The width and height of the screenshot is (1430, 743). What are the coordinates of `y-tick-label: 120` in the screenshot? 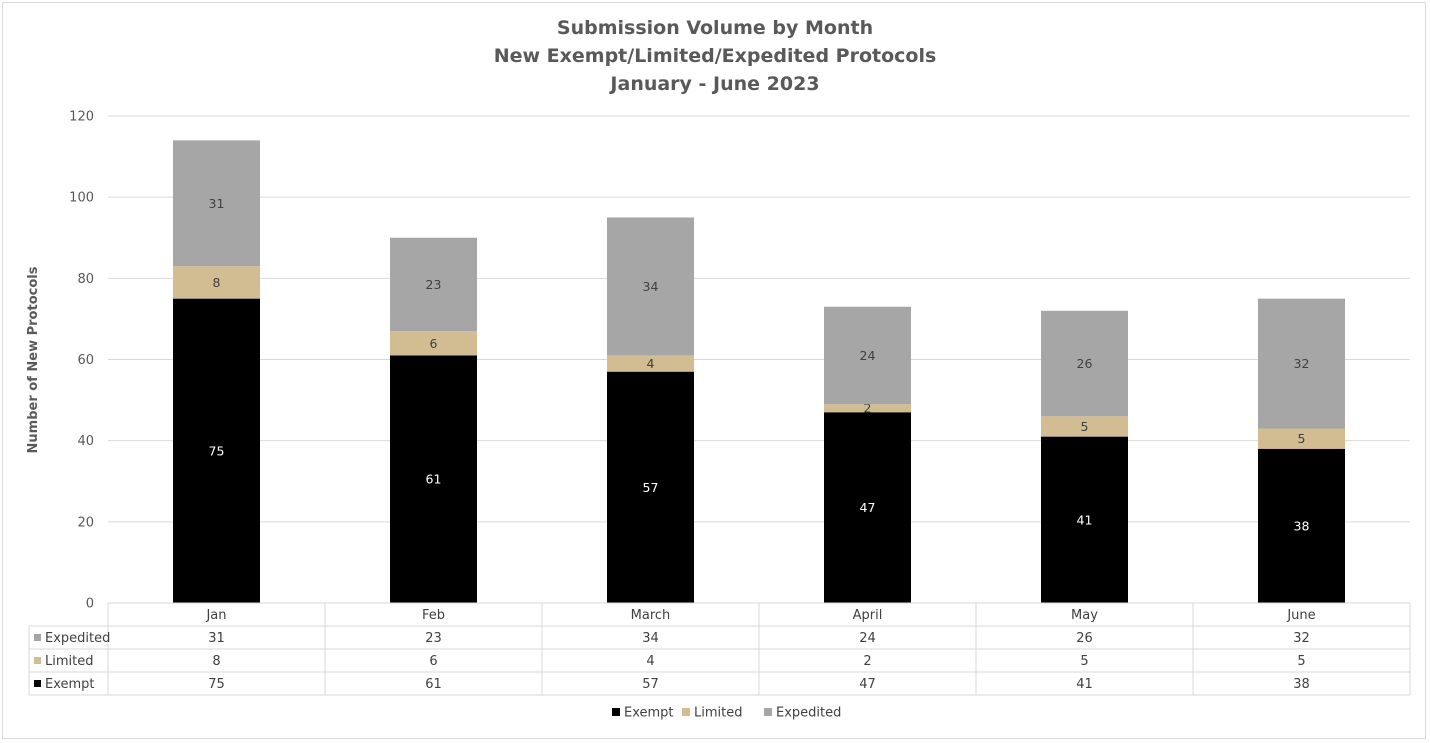 It's located at (81, 117).